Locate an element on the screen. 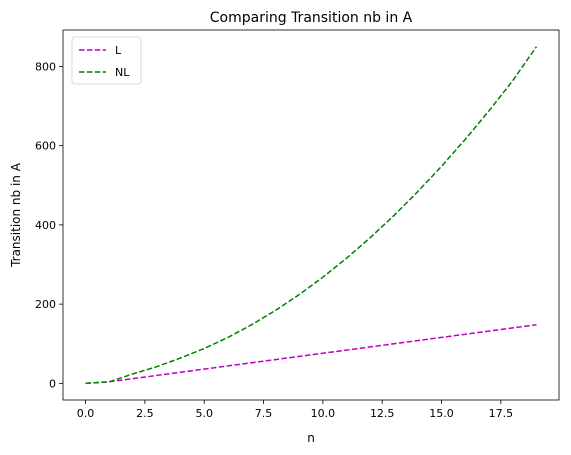  x-axis-label: n is located at coordinates (311, 438).